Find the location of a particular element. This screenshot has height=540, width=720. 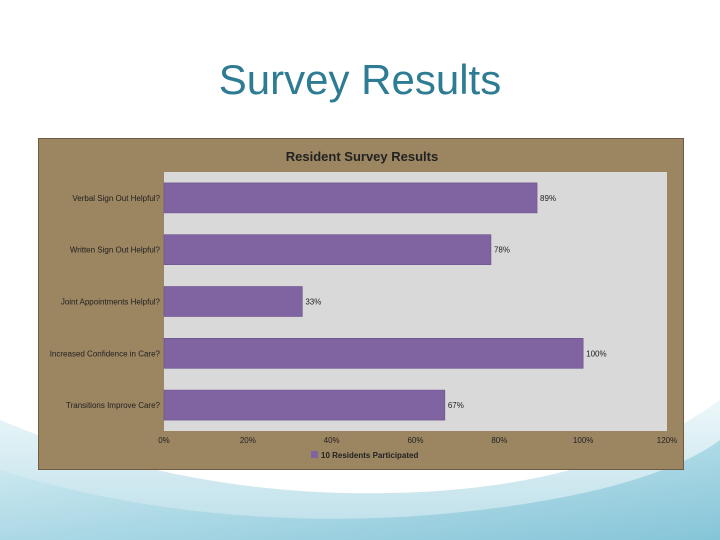

data-label: 100% is located at coordinates (596, 353).